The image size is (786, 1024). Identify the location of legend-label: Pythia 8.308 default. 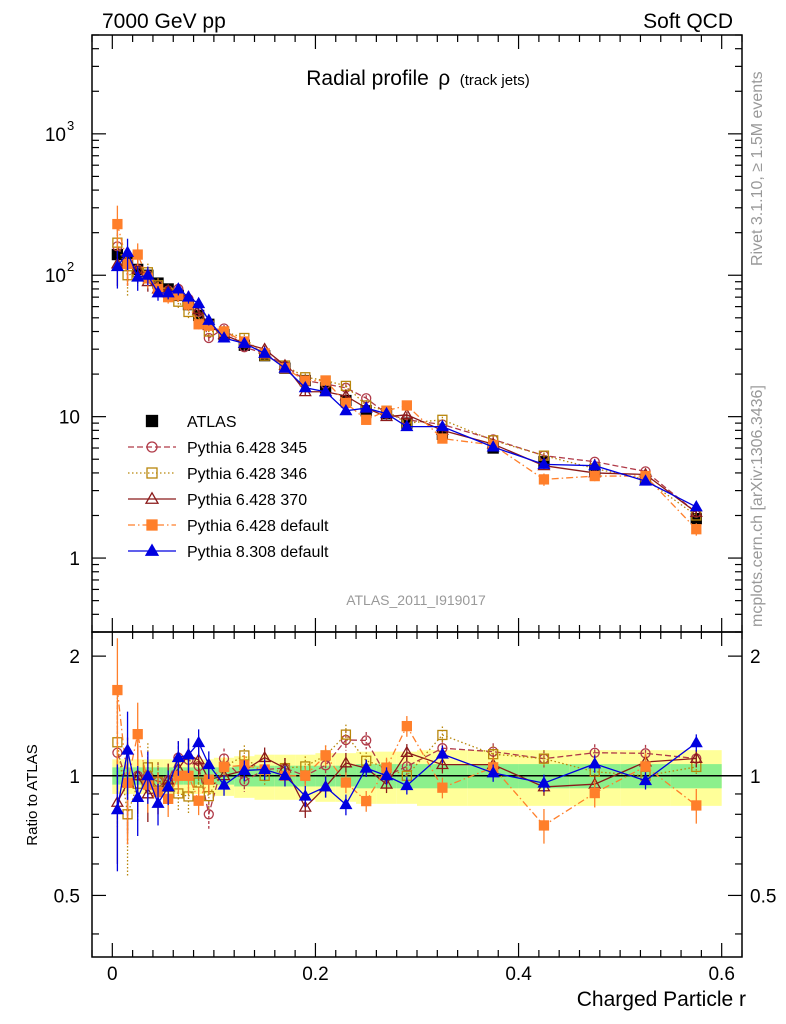
(258, 552).